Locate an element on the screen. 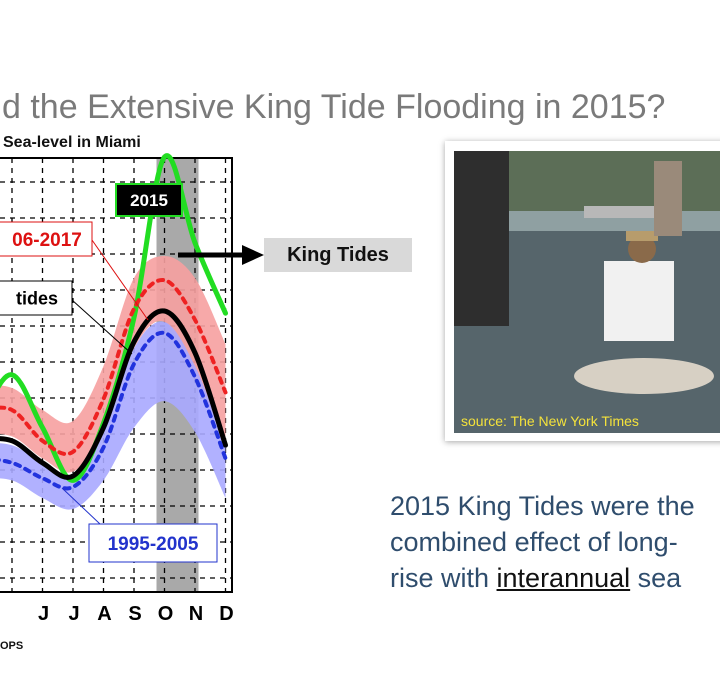 This screenshot has width=720, height=675. text-line-3: rise with interannual sea is located at coordinates (542, 578).